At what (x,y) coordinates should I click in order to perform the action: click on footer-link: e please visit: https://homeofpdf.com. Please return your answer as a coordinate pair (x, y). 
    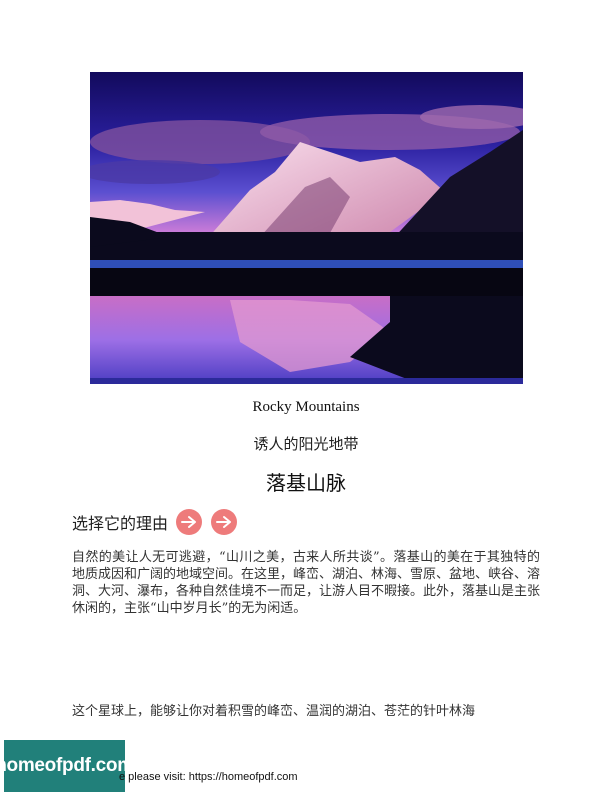
    Looking at the image, I should click on (208, 777).